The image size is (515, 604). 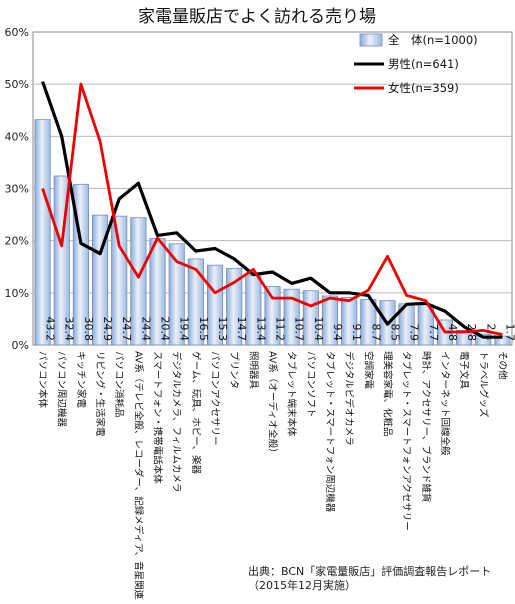 What do you see at coordinates (433, 333) in the screenshot?
I see `bar-value-label: 7.7` at bounding box center [433, 333].